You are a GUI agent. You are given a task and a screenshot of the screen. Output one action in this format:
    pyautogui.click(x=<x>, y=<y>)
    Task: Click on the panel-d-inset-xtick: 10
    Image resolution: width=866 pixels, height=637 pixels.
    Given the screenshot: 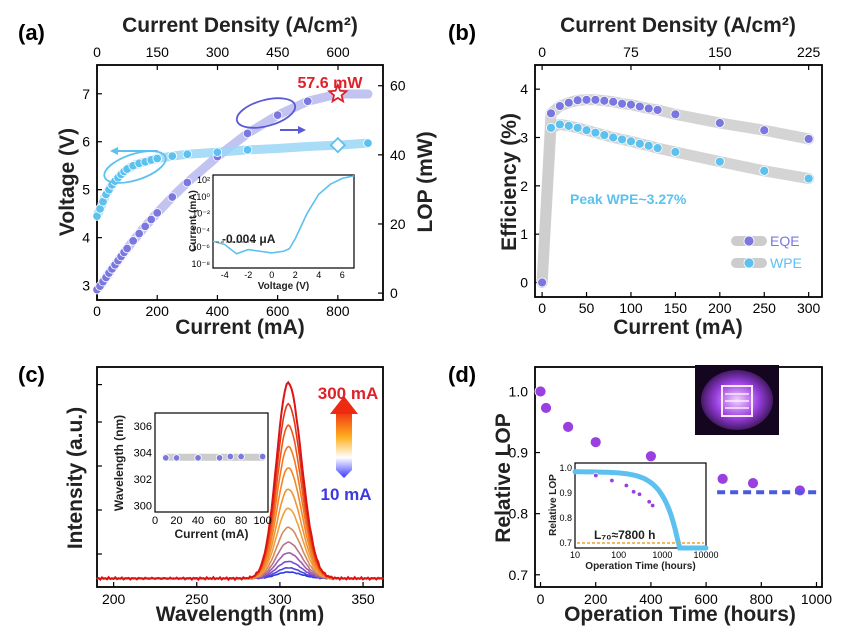 What is the action you would take?
    pyautogui.click(x=575, y=555)
    